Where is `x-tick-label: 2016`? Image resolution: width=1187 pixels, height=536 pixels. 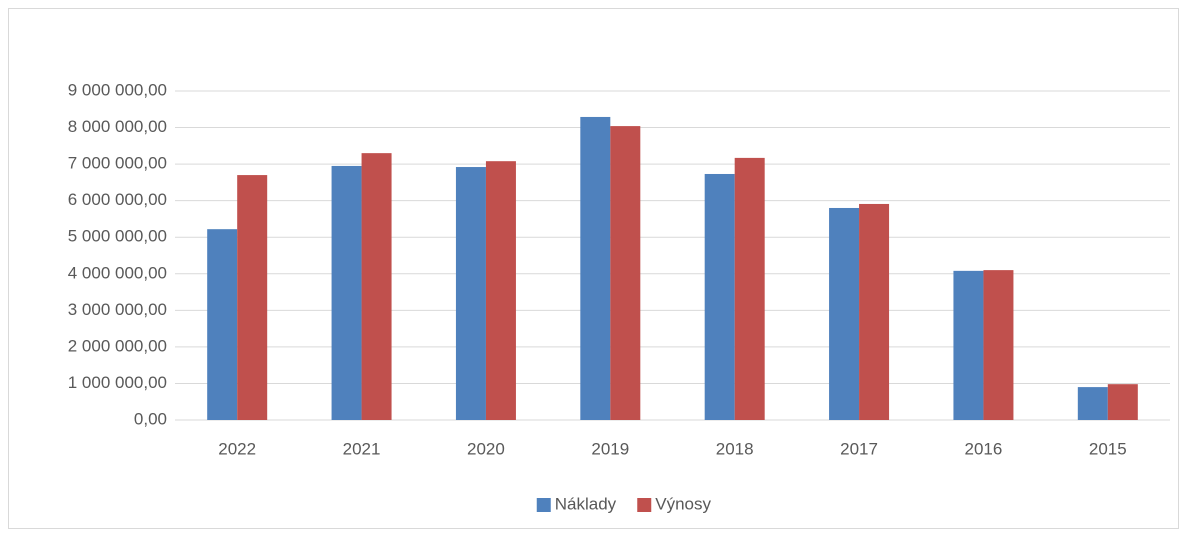 x-tick-label: 2016 is located at coordinates (984, 448).